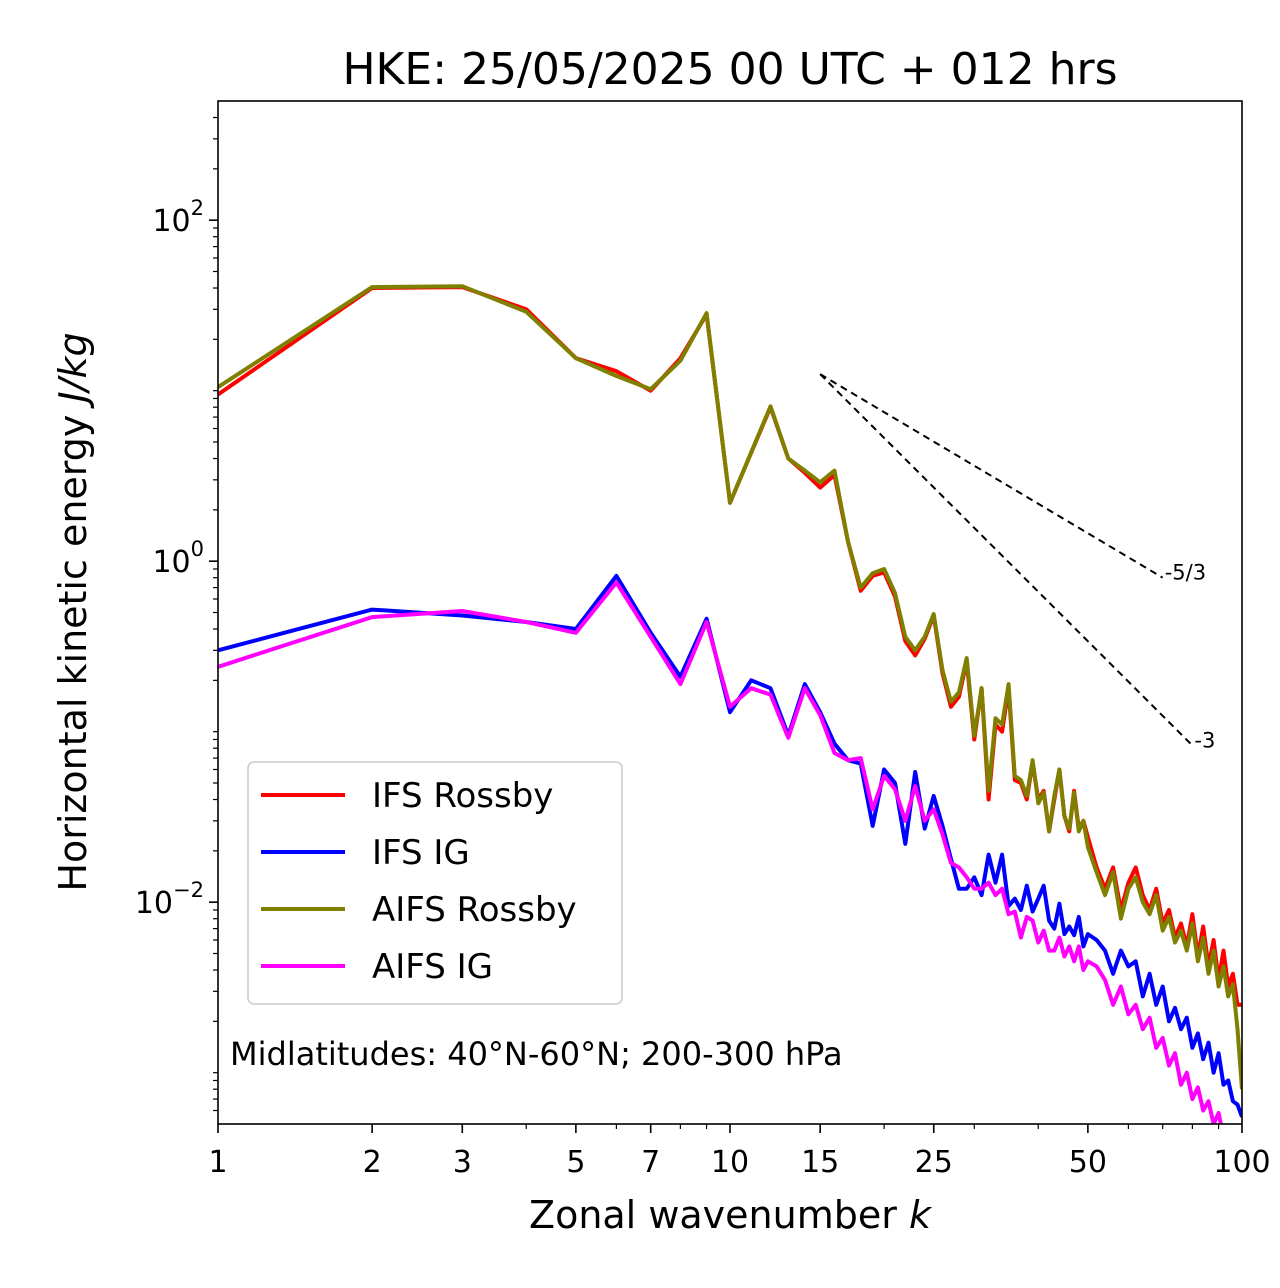 The height and width of the screenshot is (1288, 1280). Describe the element at coordinates (462, 796) in the screenshot. I see `legend-label: IFS Rossby` at that location.